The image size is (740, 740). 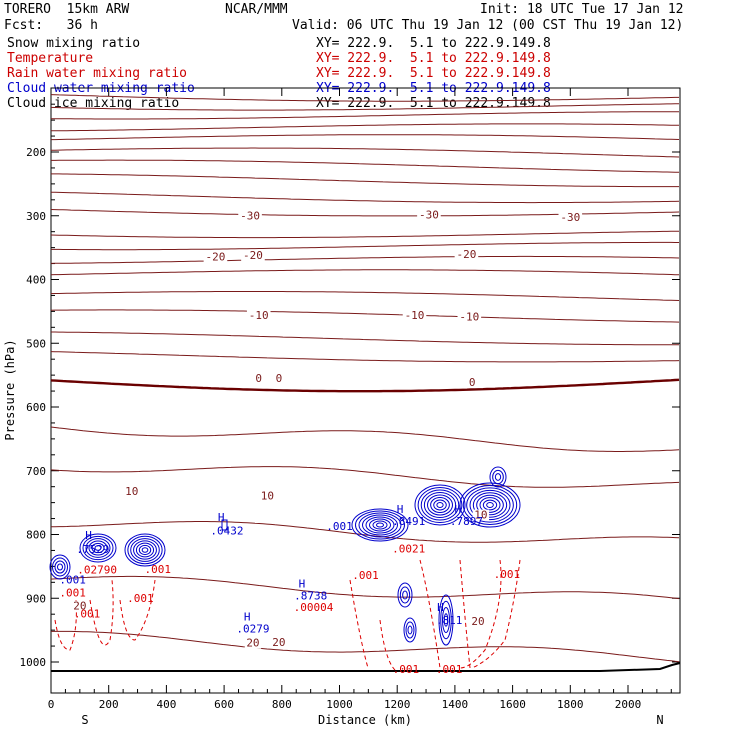 What do you see at coordinates (466, 521) in the screenshot?
I see `field-annotation: .7897` at bounding box center [466, 521].